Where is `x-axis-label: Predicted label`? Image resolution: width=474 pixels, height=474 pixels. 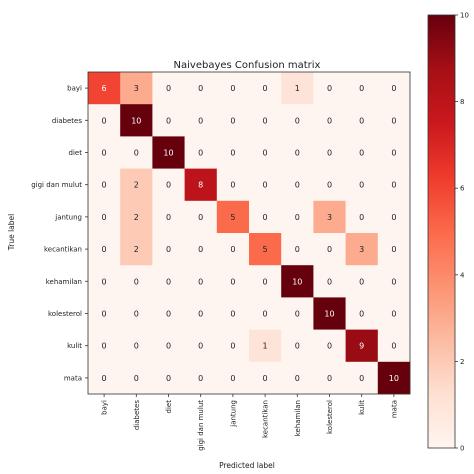 x-axis-label: Predicted label is located at coordinates (247, 465).